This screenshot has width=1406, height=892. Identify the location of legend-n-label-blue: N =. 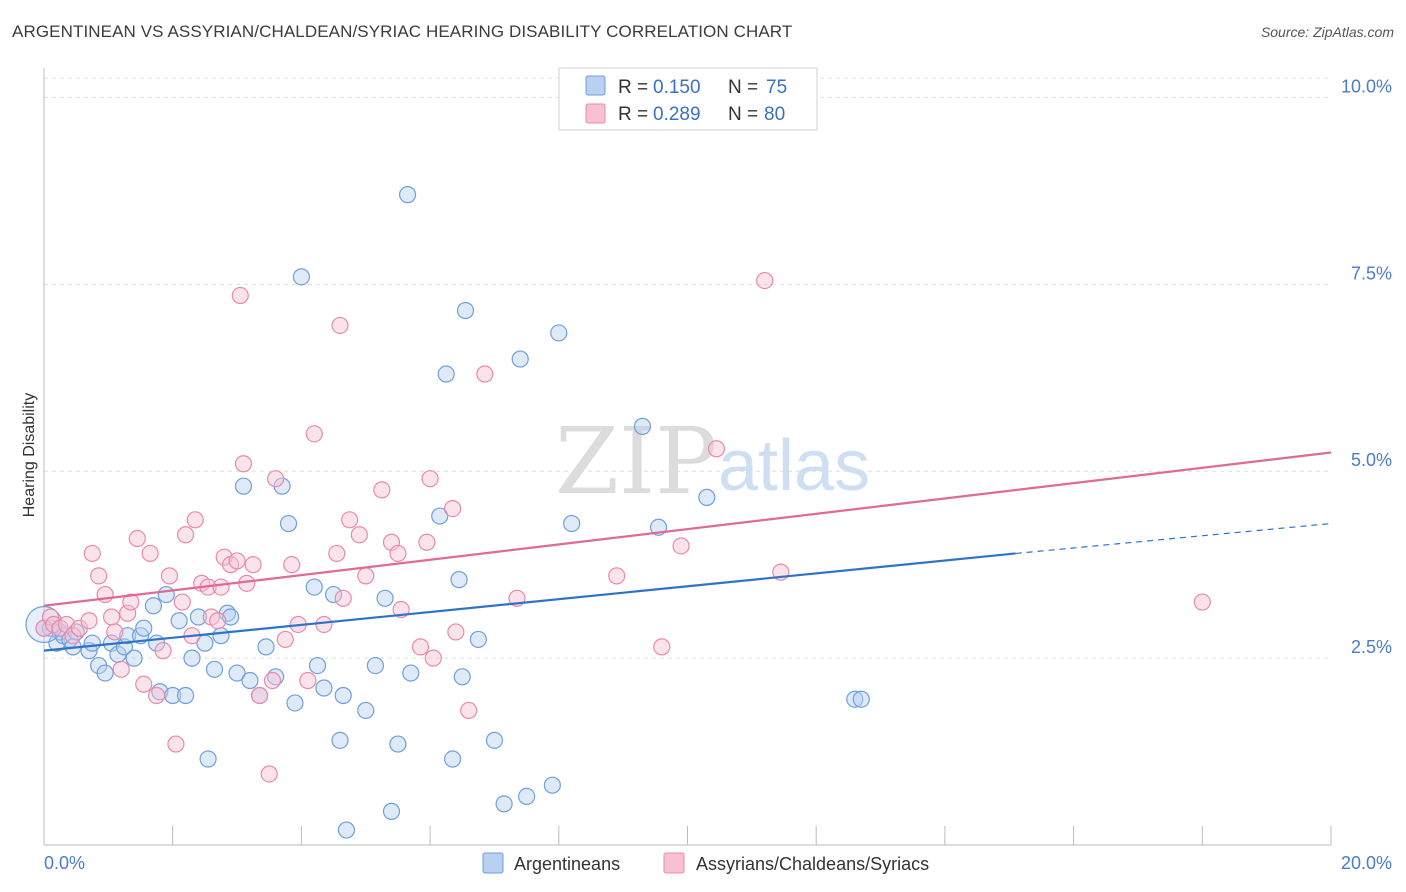
(743, 87).